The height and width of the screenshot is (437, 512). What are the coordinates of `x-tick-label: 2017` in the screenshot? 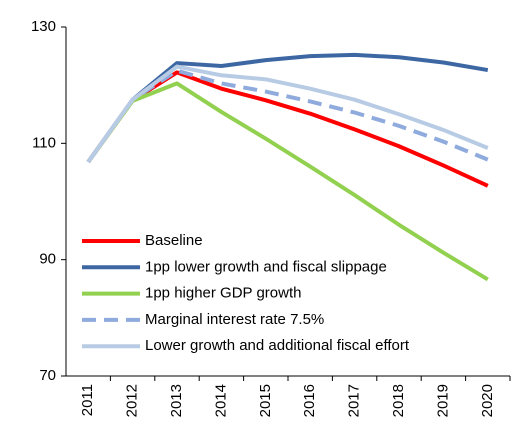 It's located at (354, 400).